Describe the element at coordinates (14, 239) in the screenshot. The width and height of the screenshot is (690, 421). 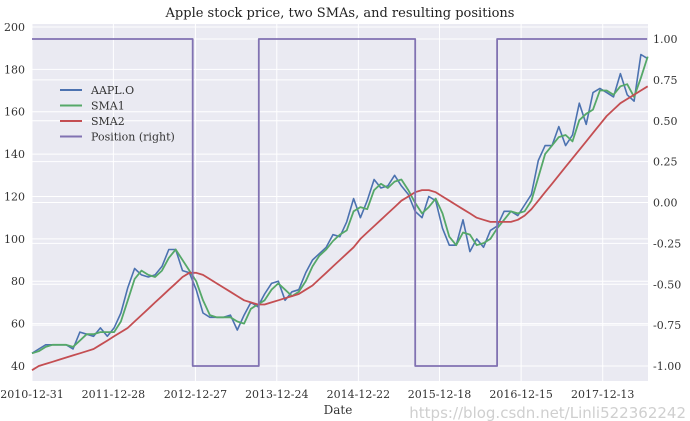
I see `y-left-tick-label: 100` at that location.